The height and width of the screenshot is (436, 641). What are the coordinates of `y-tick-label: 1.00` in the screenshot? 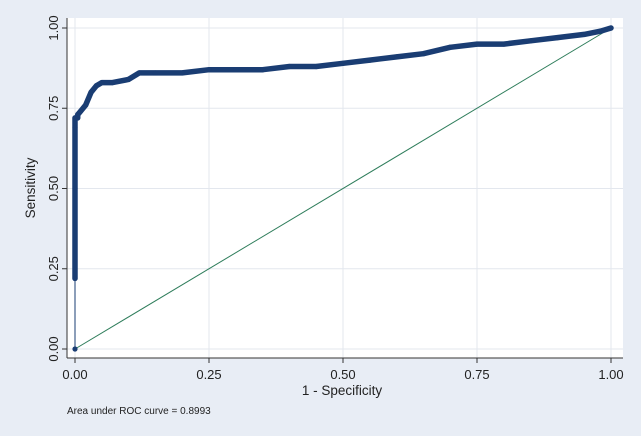 It's located at (53, 27).